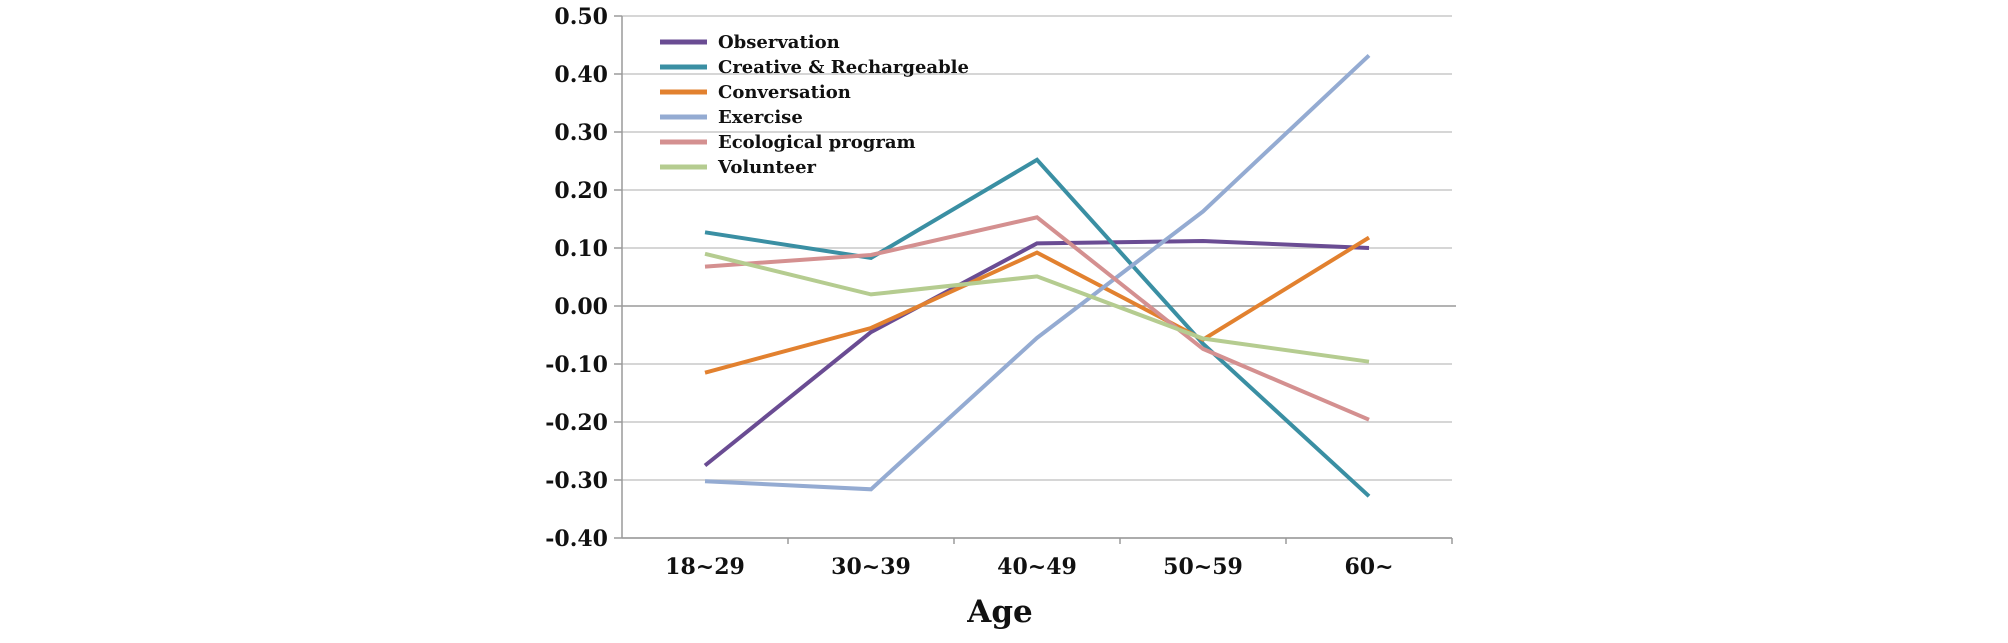 Image resolution: width=2008 pixels, height=643 pixels. Describe the element at coordinates (576, 481) in the screenshot. I see `y-tick-label: -0.30` at that location.